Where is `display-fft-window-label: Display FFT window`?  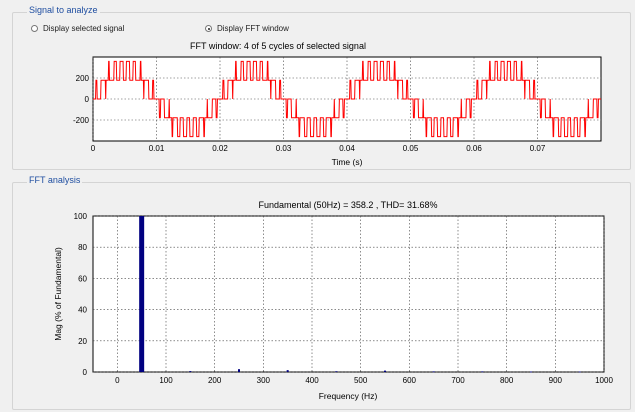
display-fft-window-label: Display FFT window is located at coordinates (253, 28).